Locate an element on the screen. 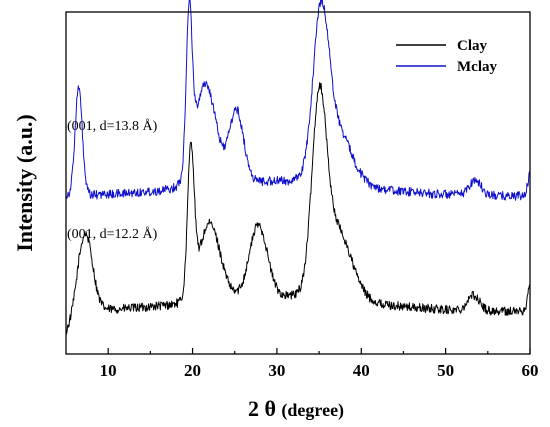 The image size is (550, 427). x-tick-label-30: 30 is located at coordinates (276, 370).